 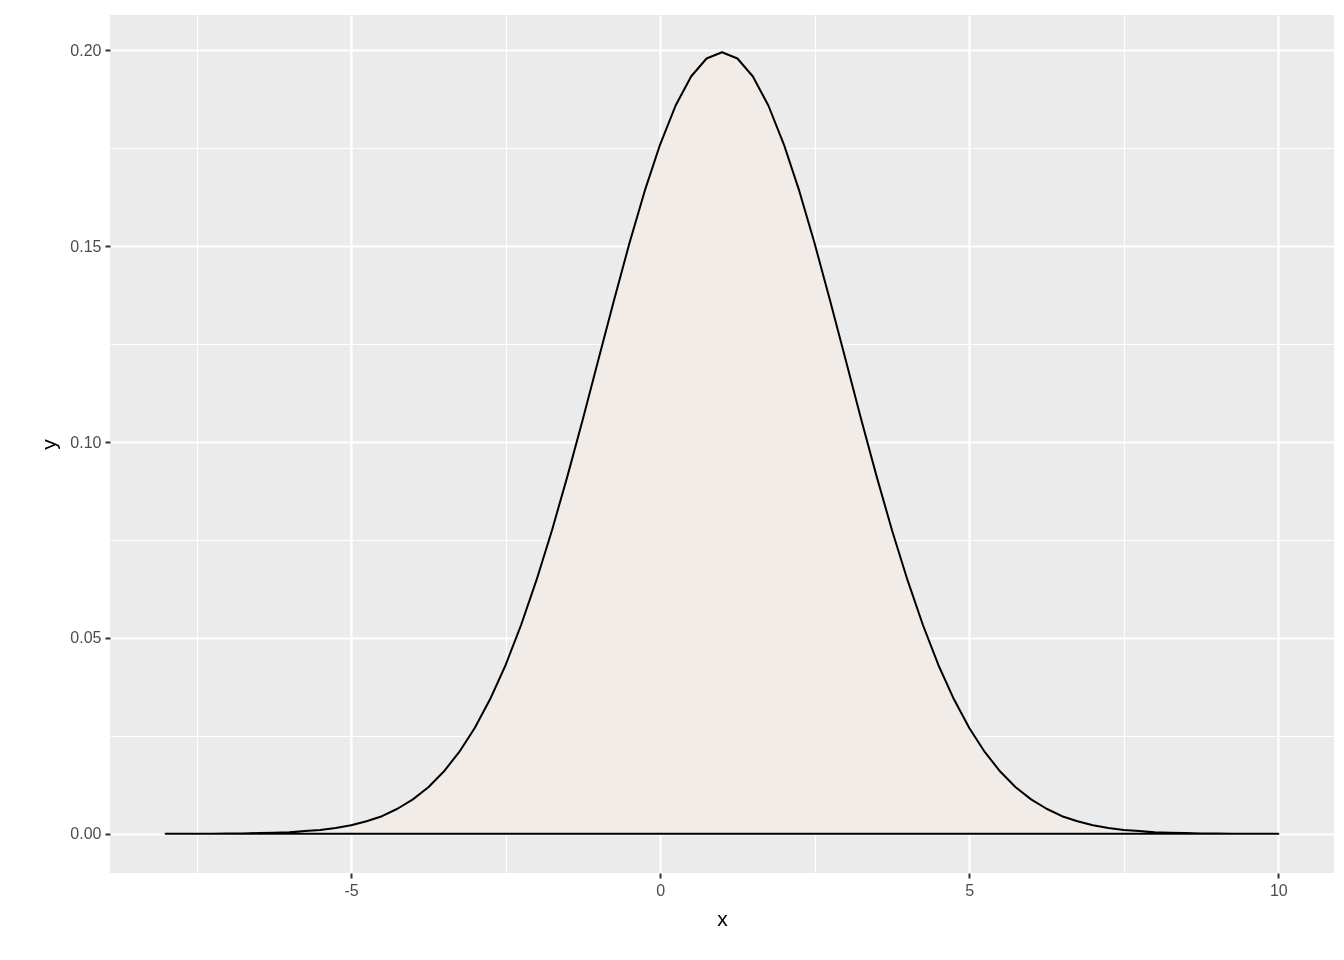 I want to click on y-tick-label: 0.10, so click(x=86, y=442).